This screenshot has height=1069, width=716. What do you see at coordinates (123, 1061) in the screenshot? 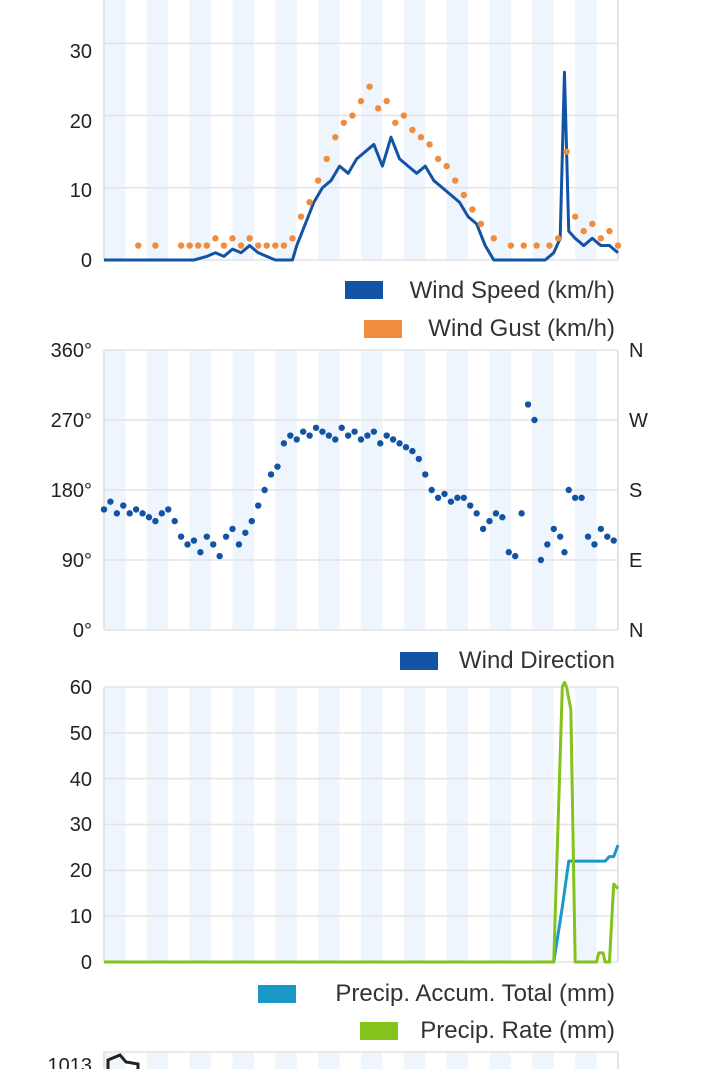
I see `pressure-line-fragment` at bounding box center [123, 1061].